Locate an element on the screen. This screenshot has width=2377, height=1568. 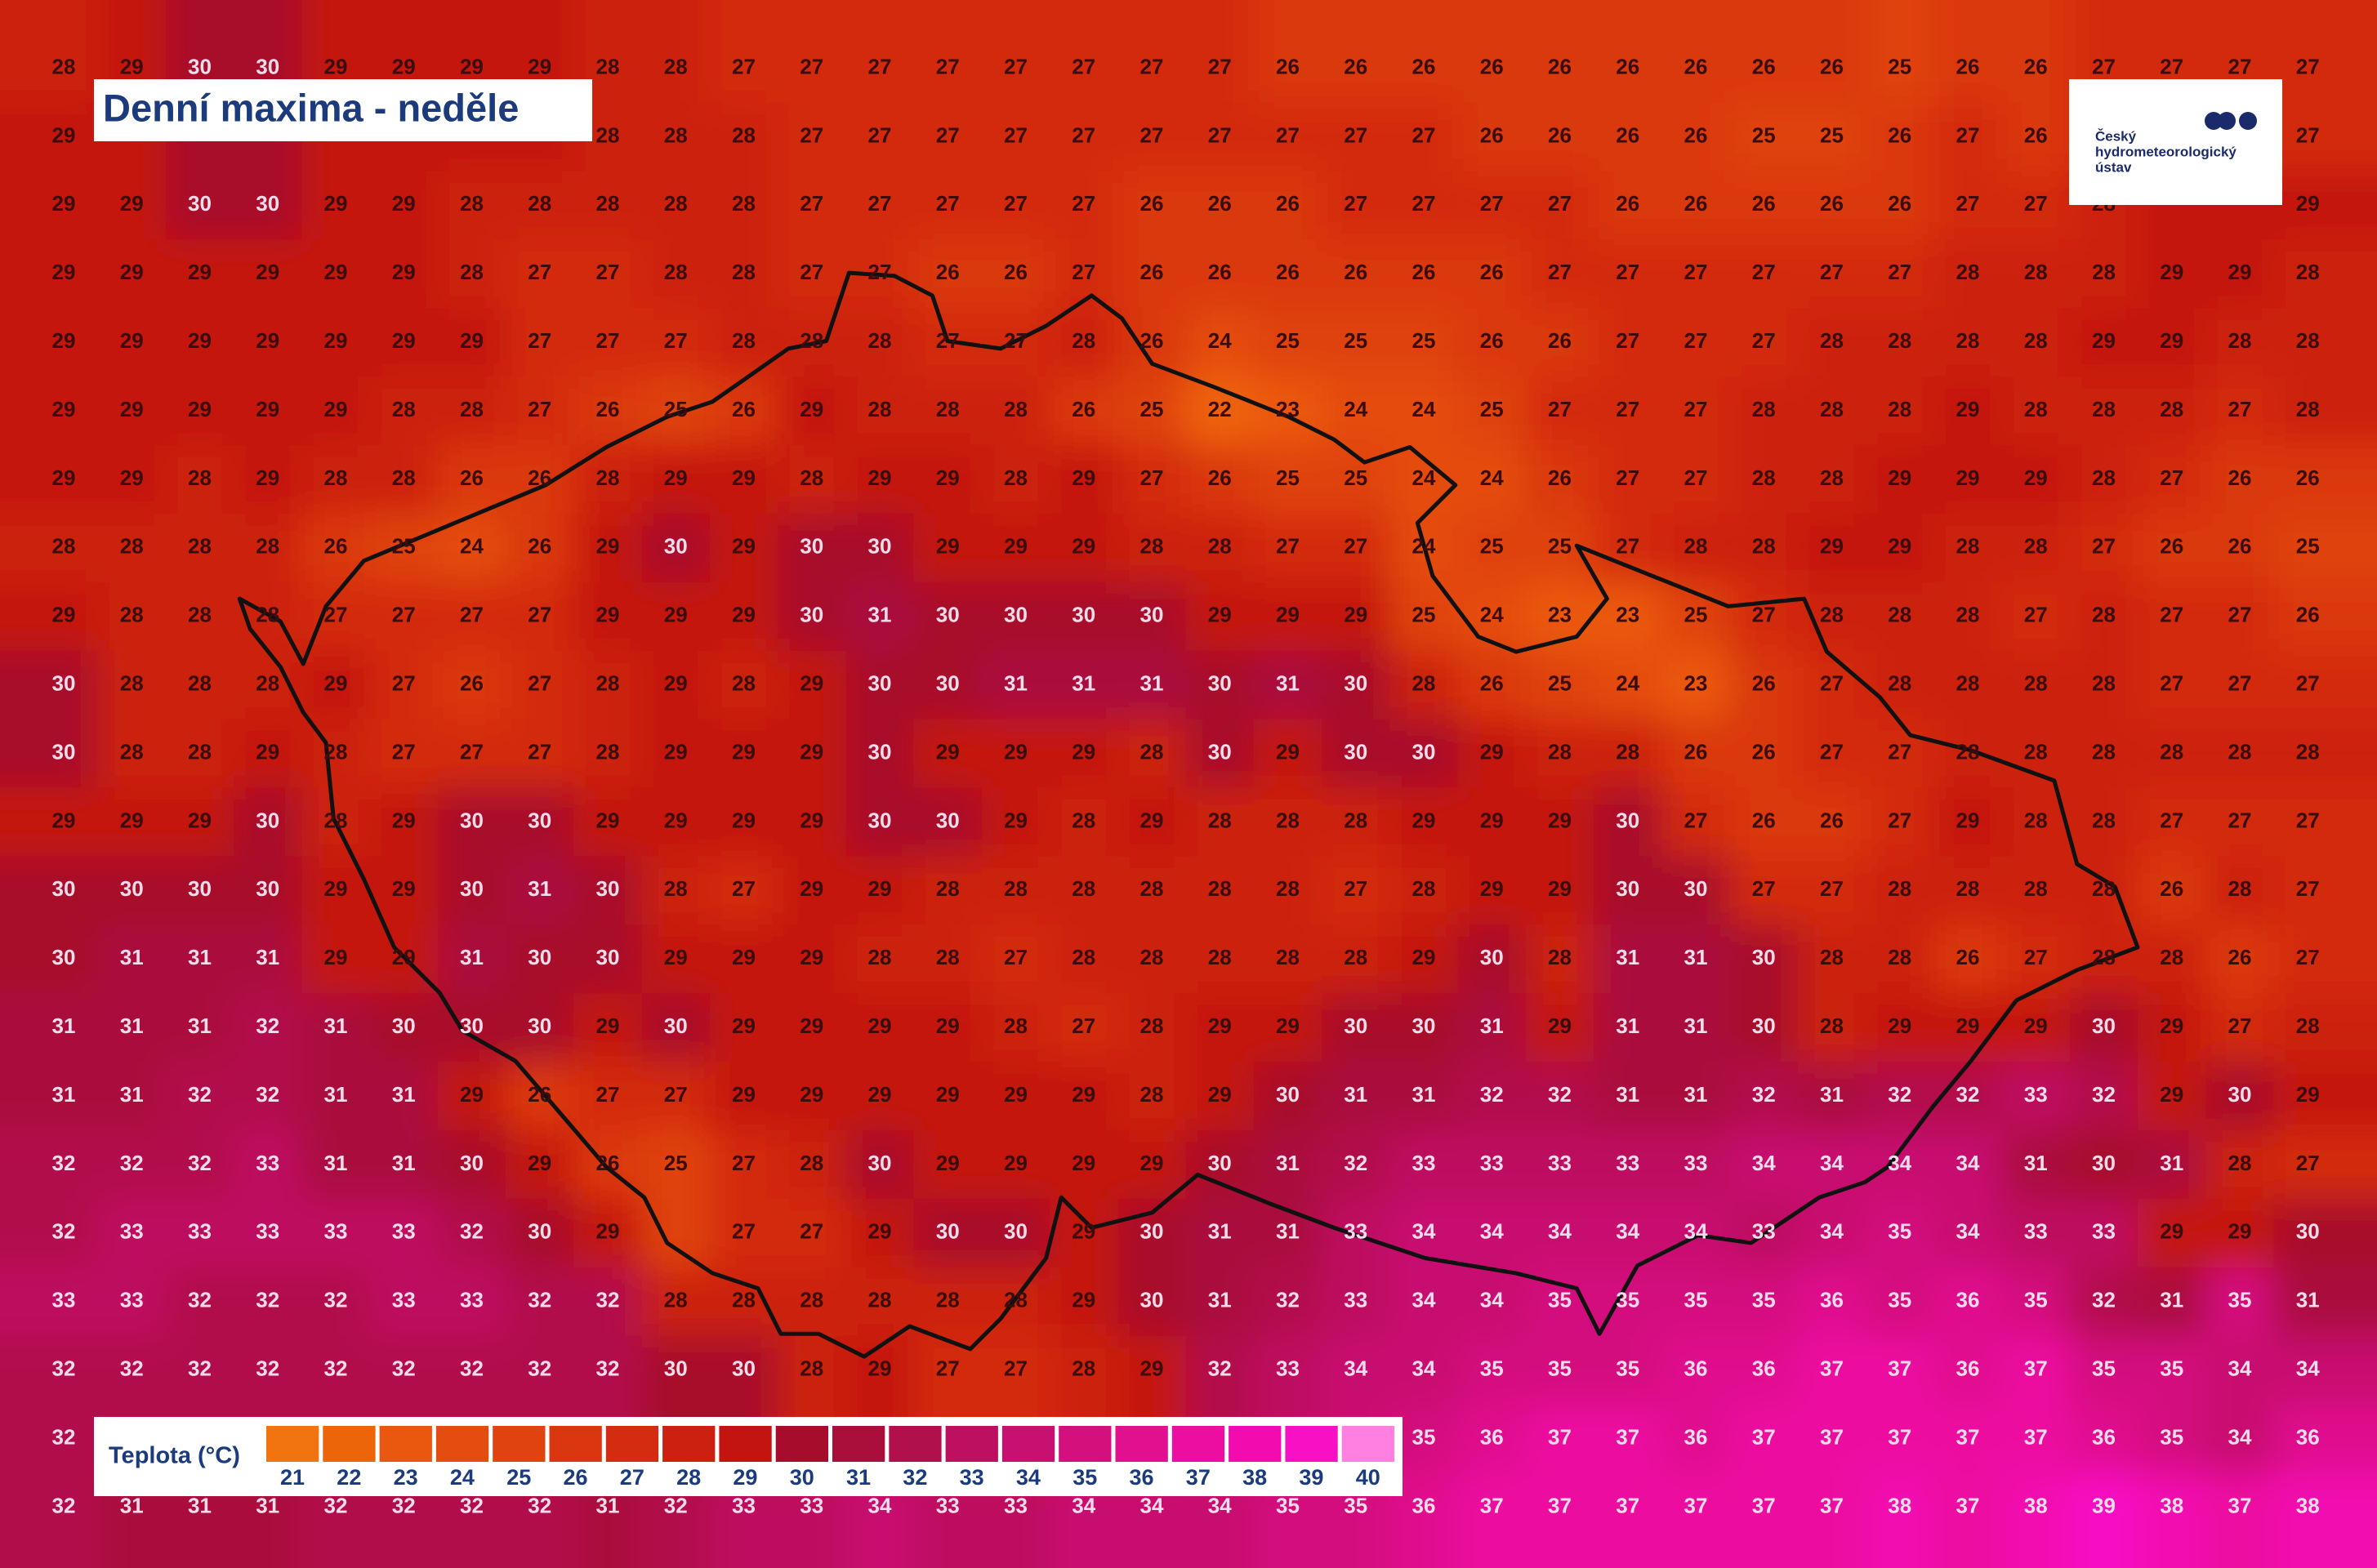
temperature-value: 32 is located at coordinates (2104, 1300).